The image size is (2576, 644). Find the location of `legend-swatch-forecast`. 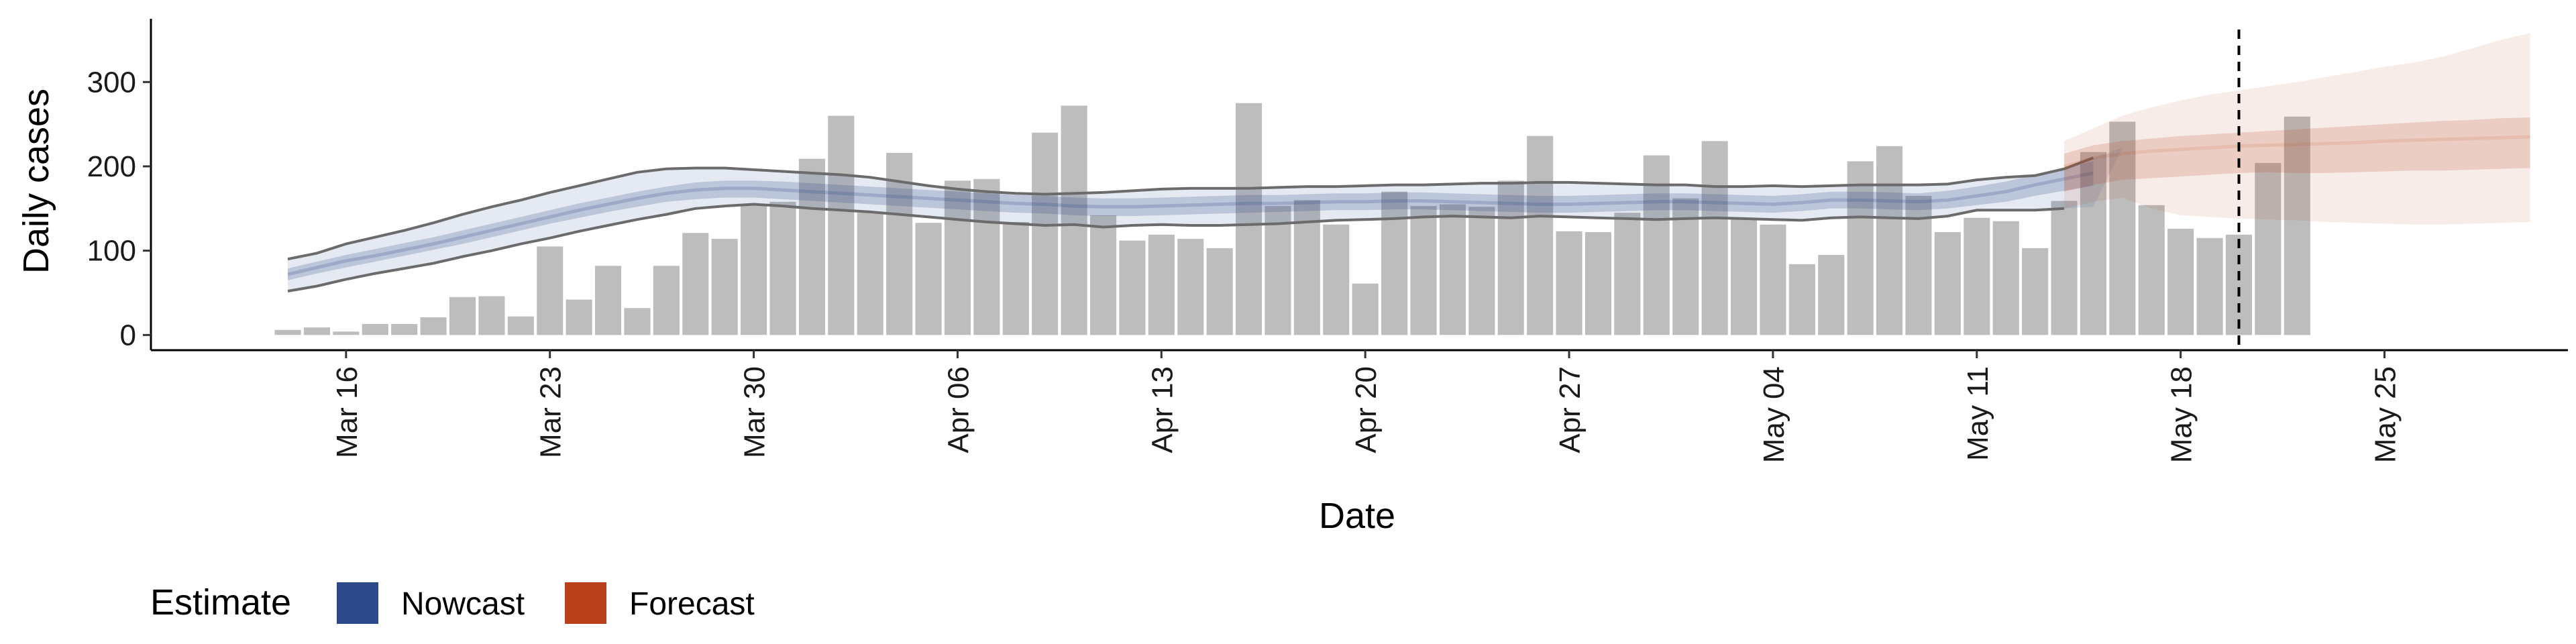

legend-swatch-forecast is located at coordinates (585, 603).